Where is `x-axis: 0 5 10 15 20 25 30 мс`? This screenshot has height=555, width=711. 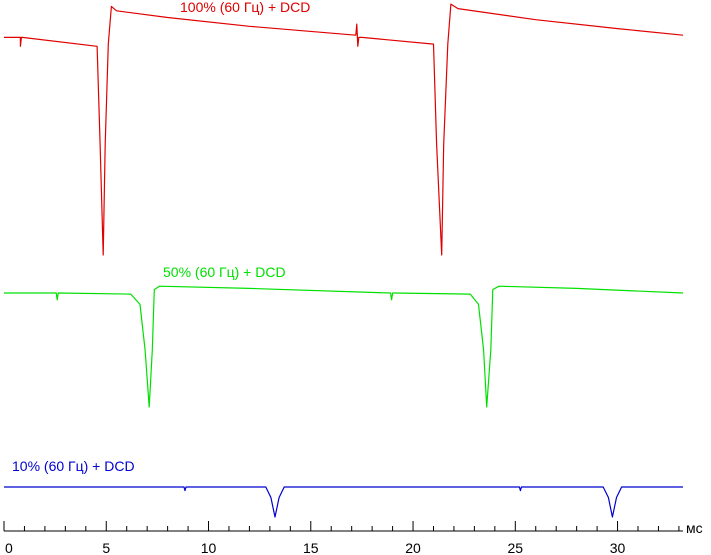 x-axis: 0 5 10 15 20 25 30 мс is located at coordinates (353, 537).